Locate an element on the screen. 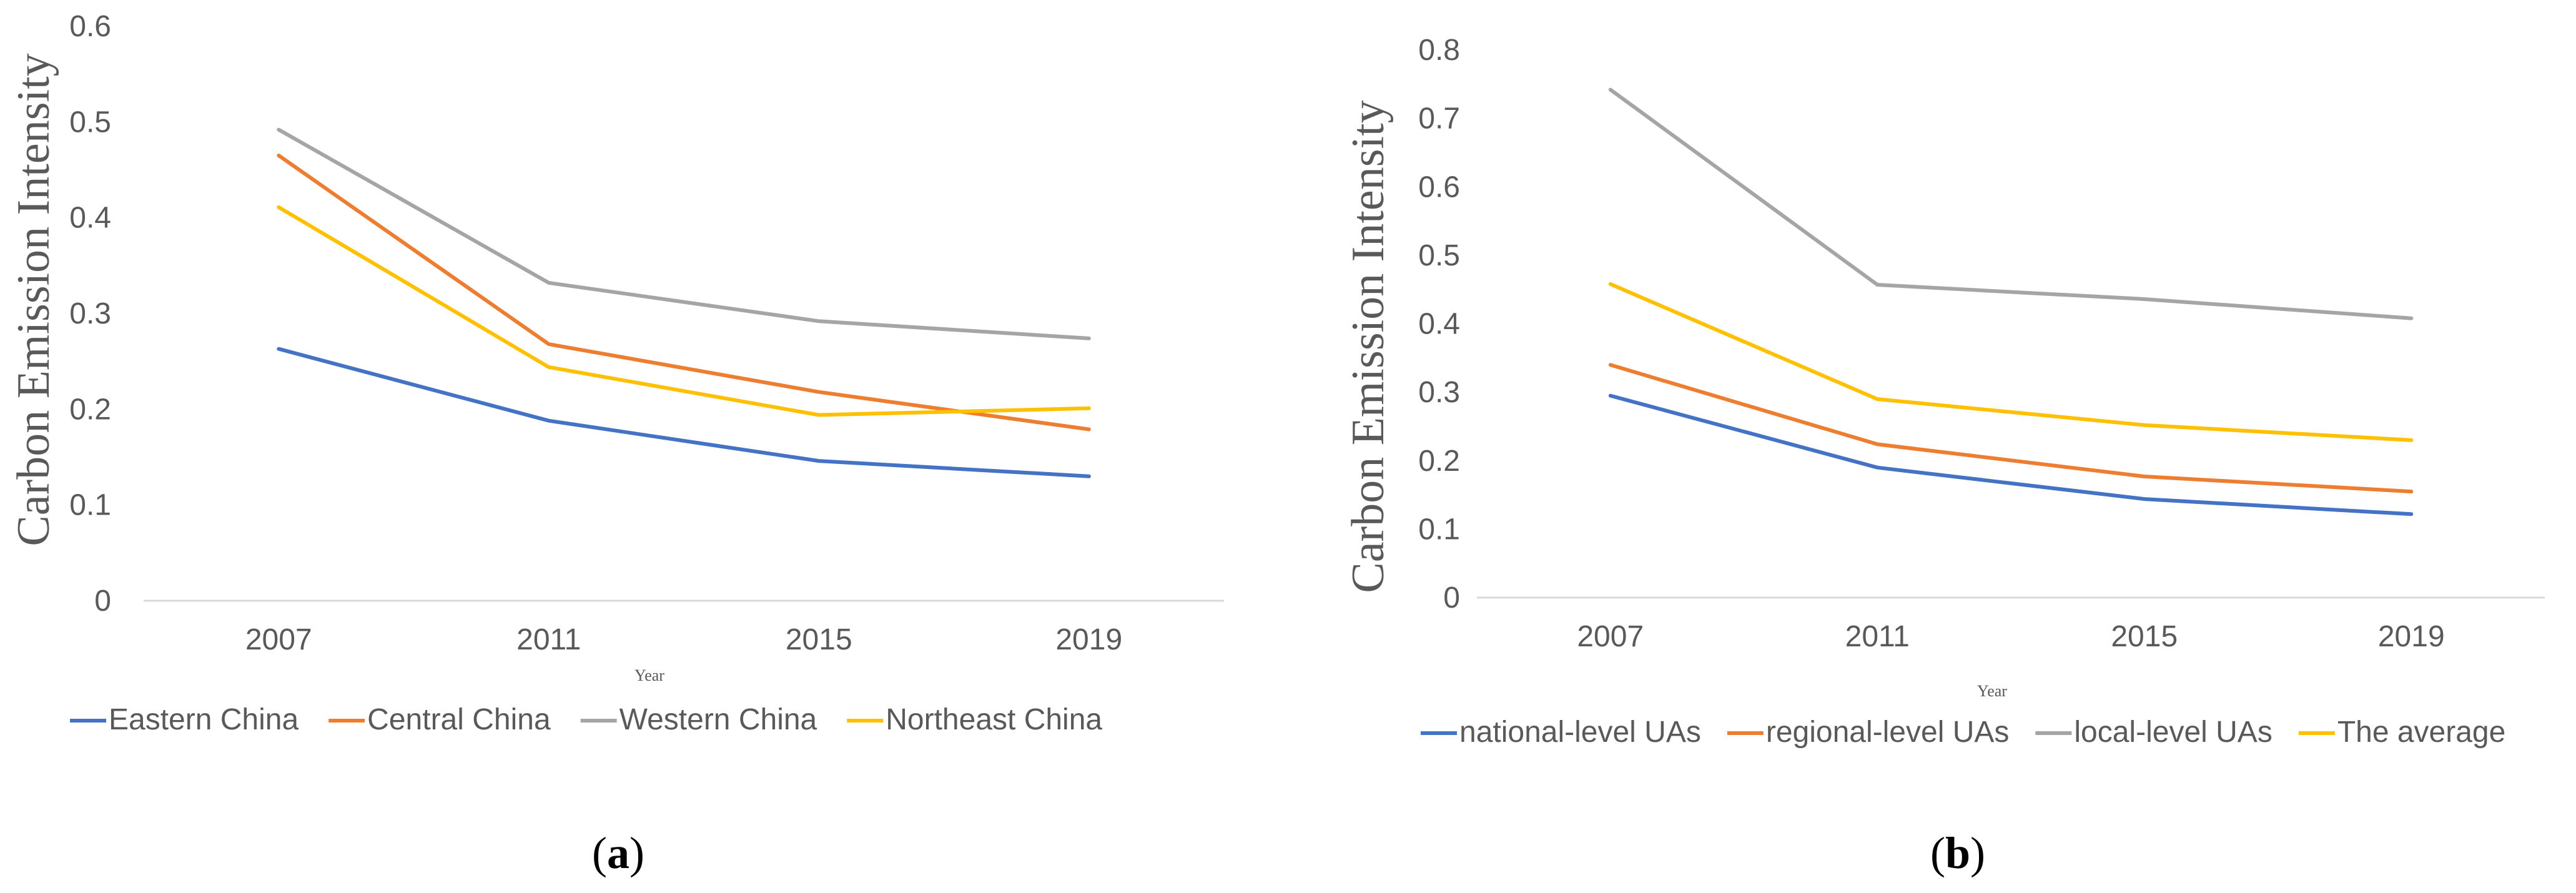  legend-label-a-1: Eastern China is located at coordinates (204, 719).